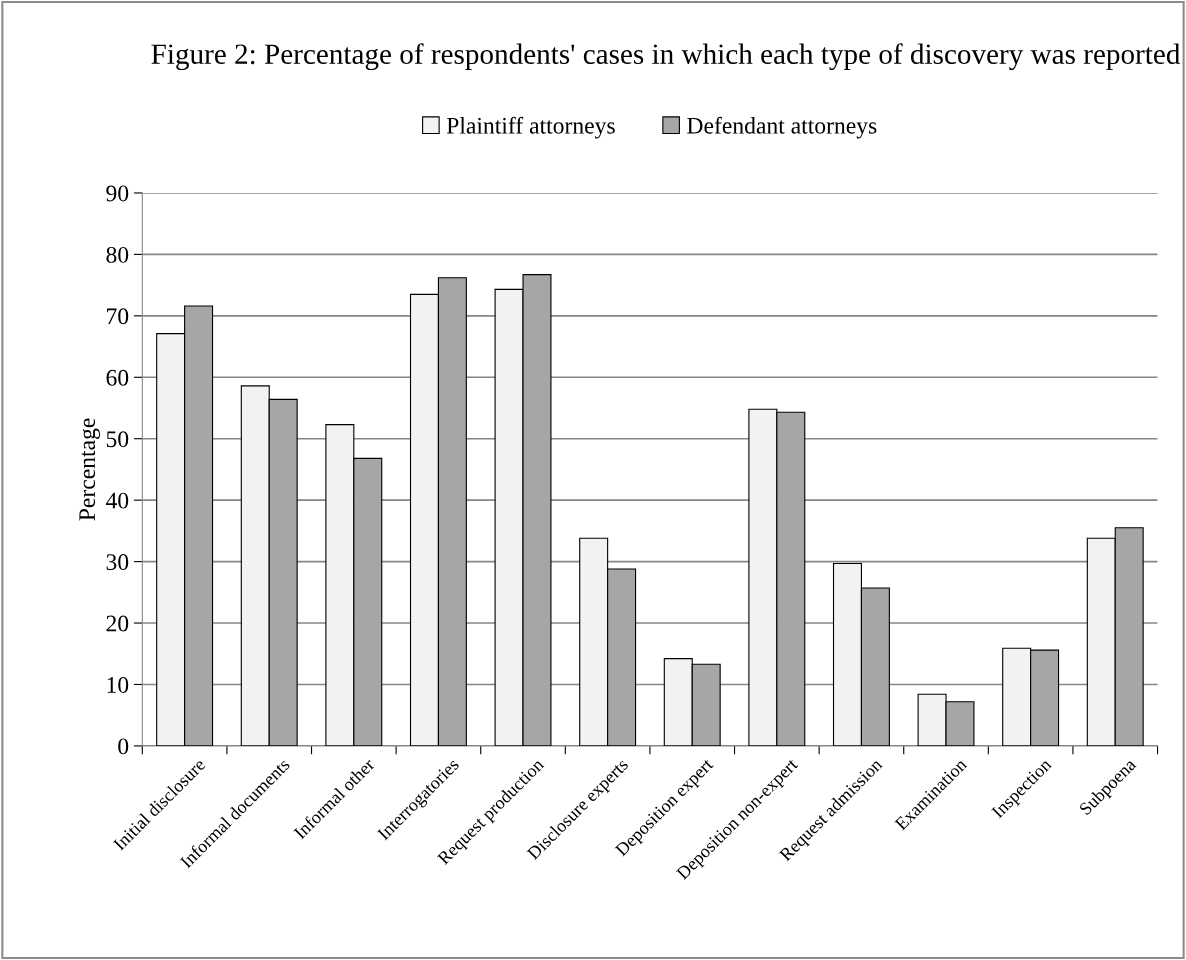  What do you see at coordinates (117, 377) in the screenshot?
I see `y-tick-label: 60` at bounding box center [117, 377].